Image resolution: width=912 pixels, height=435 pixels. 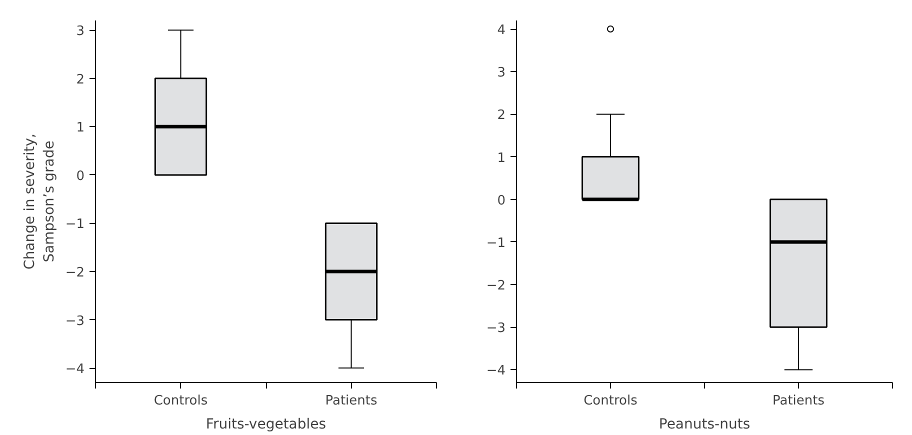 What do you see at coordinates (266, 424) in the screenshot?
I see `x-axis-title: Fruits-vegetables` at bounding box center [266, 424].